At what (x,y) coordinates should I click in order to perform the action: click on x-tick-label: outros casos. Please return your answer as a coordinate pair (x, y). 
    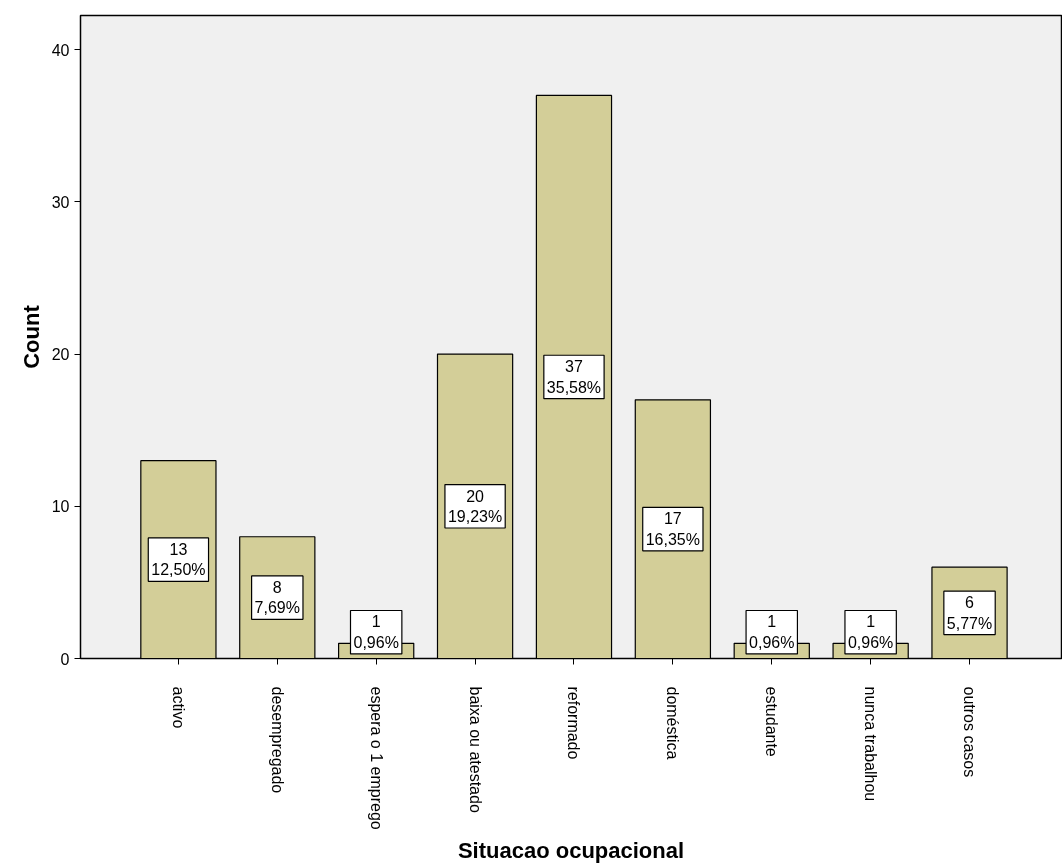
    Looking at the image, I should click on (970, 732).